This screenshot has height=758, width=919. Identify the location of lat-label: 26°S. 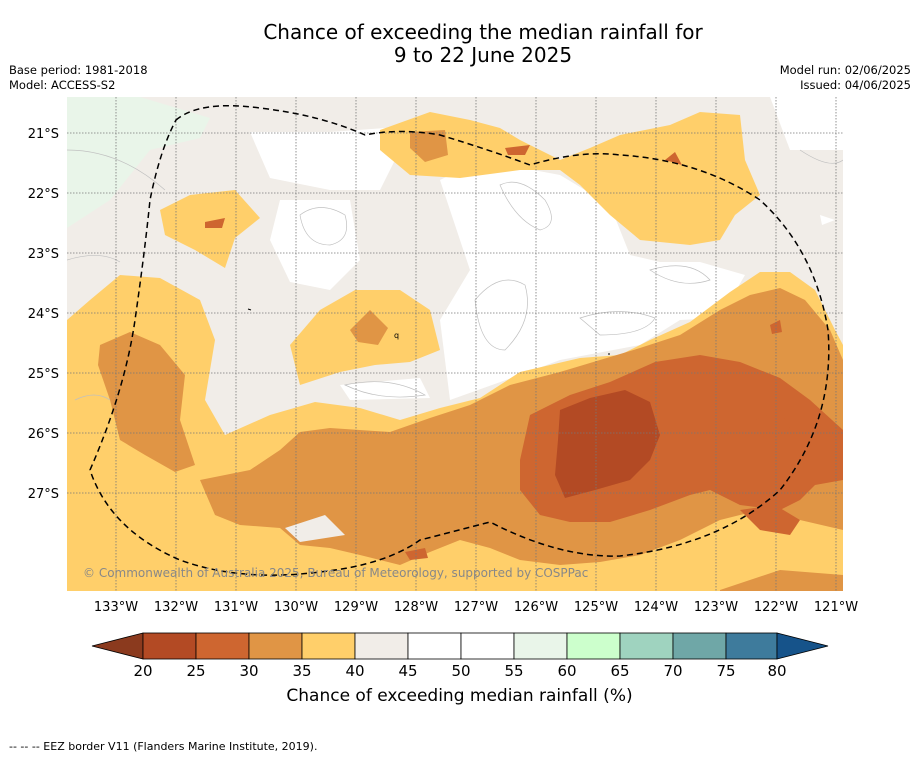
(43, 434).